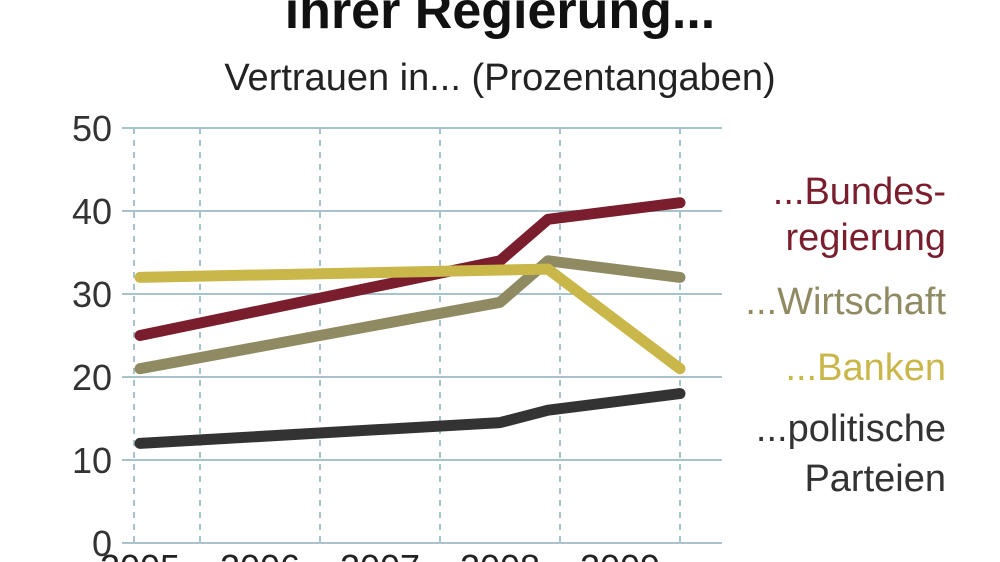  I want to click on y-tick-label: 10, so click(92, 460).